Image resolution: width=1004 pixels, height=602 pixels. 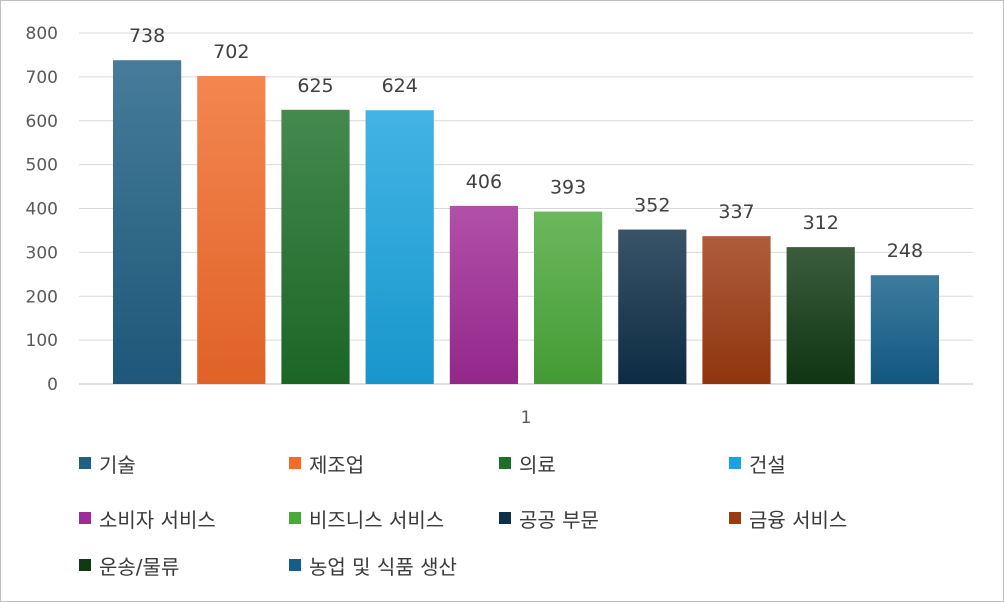 What do you see at coordinates (736, 212) in the screenshot?
I see `data-label: 337` at bounding box center [736, 212].